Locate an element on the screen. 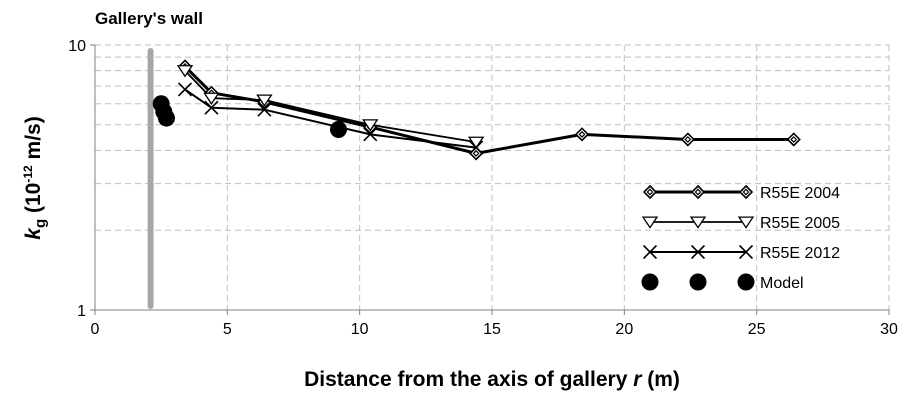 The width and height of the screenshot is (904, 396). legend-item: R55E 2012 is located at coordinates (741, 253).